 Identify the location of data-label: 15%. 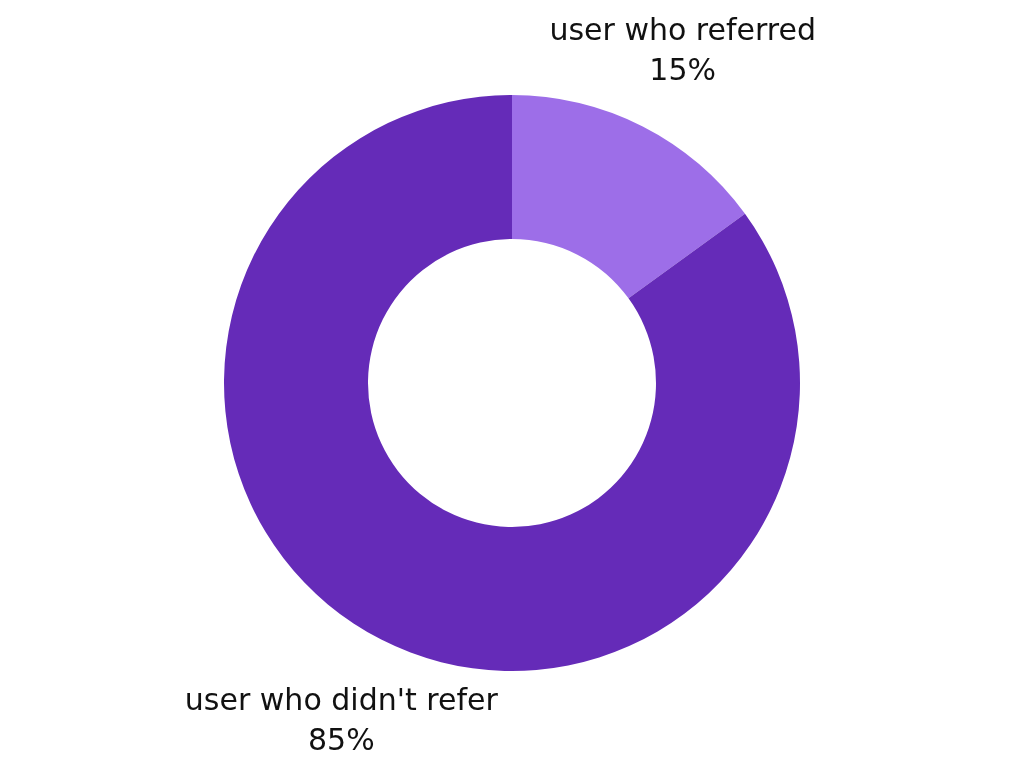
(683, 69).